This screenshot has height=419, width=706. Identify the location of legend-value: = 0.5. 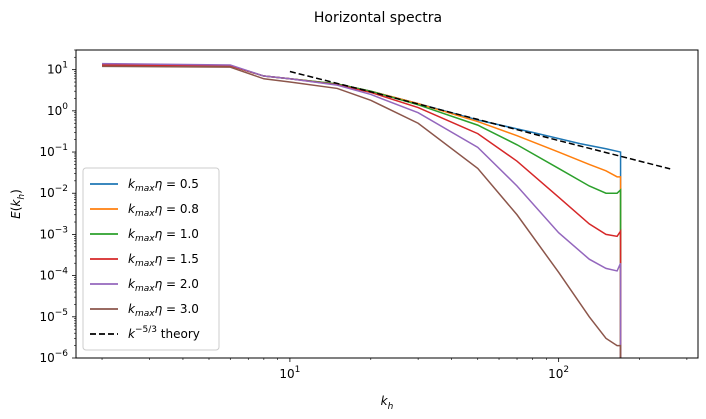
(180, 184).